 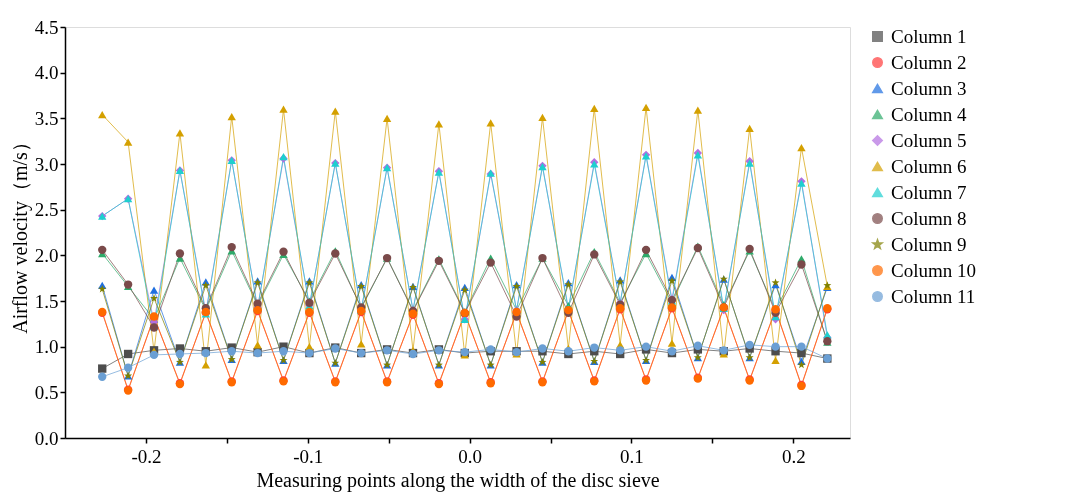 What do you see at coordinates (929, 140) in the screenshot?
I see `legend-label: Column 5` at bounding box center [929, 140].